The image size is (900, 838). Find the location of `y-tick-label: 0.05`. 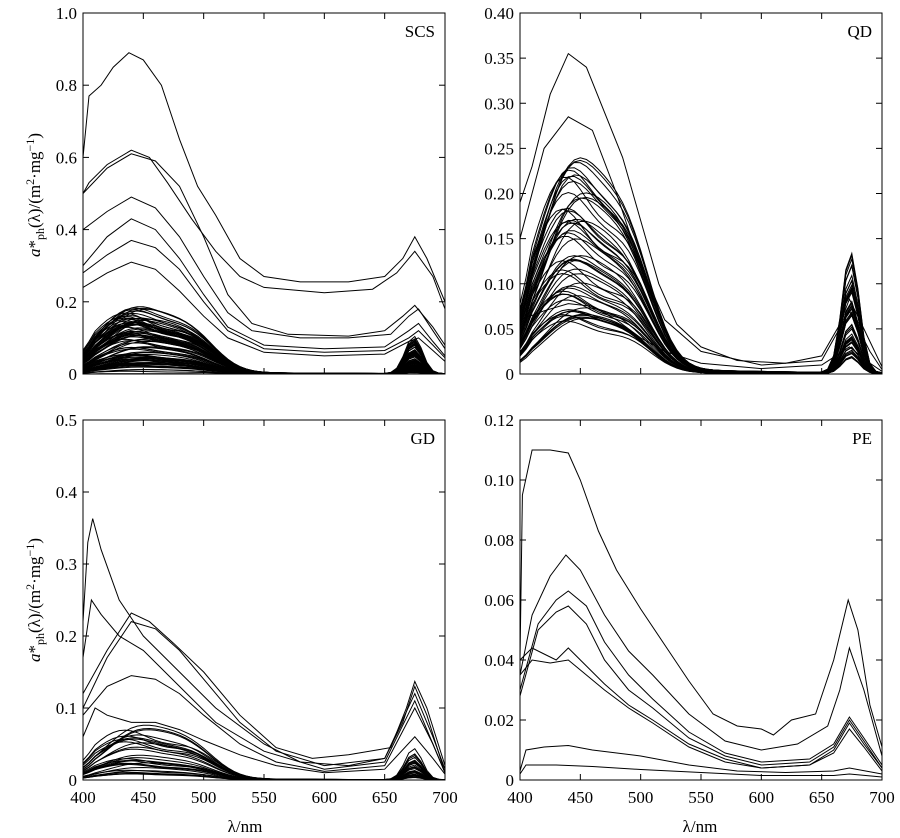

y-tick-label: 0.05 is located at coordinates (499, 329).